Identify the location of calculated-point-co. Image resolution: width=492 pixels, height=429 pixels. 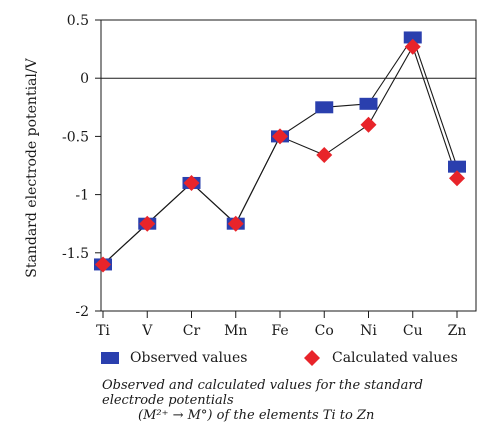
(324, 155).